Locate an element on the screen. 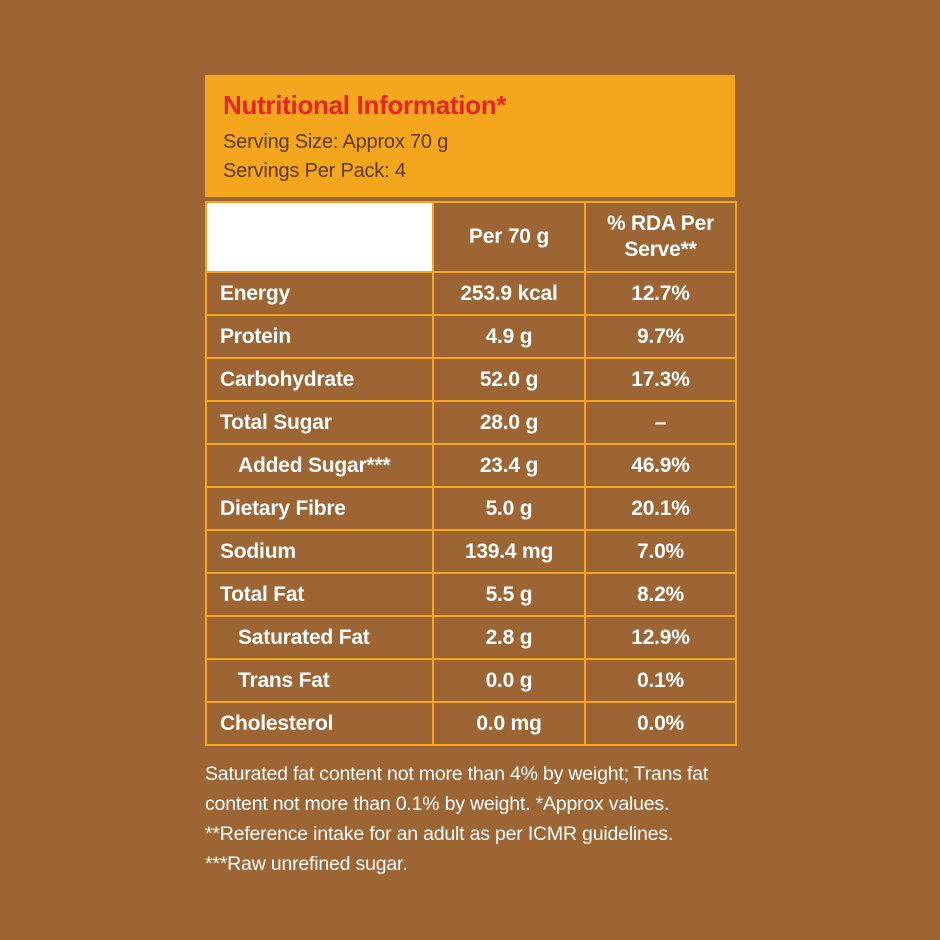 Image resolution: width=940 pixels, height=940 pixels. table-row: Cholesterol 0.0 mg 0.0% is located at coordinates (471, 723).